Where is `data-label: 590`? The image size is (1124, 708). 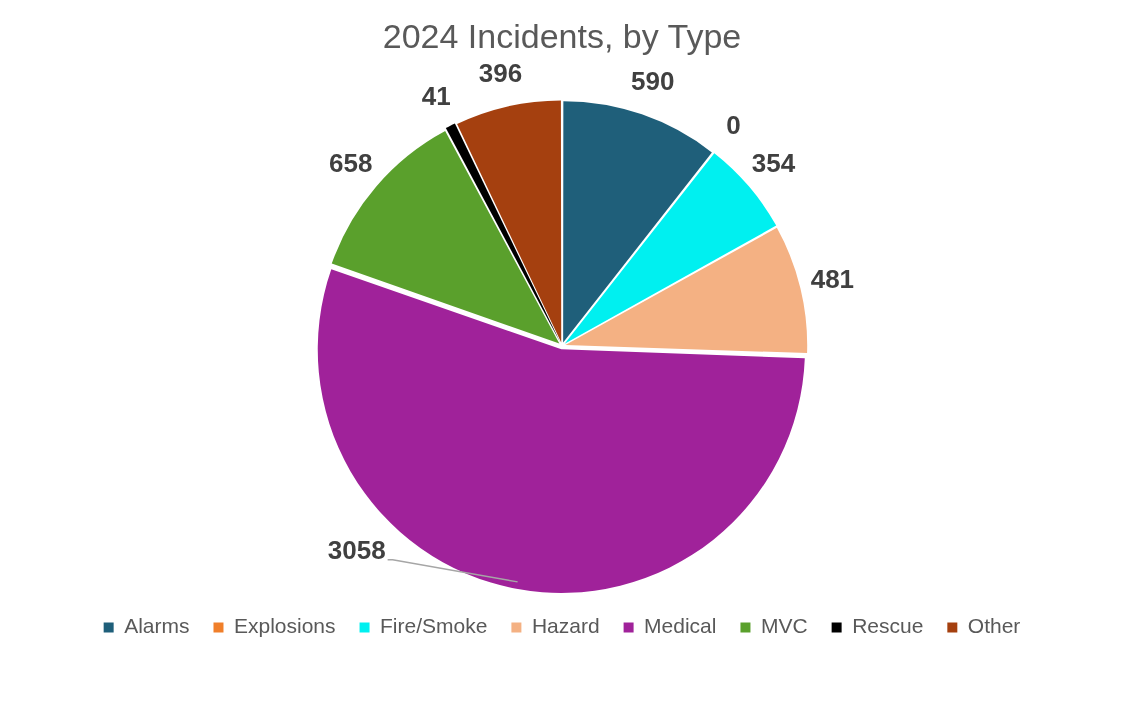
data-label: 590 is located at coordinates (653, 81).